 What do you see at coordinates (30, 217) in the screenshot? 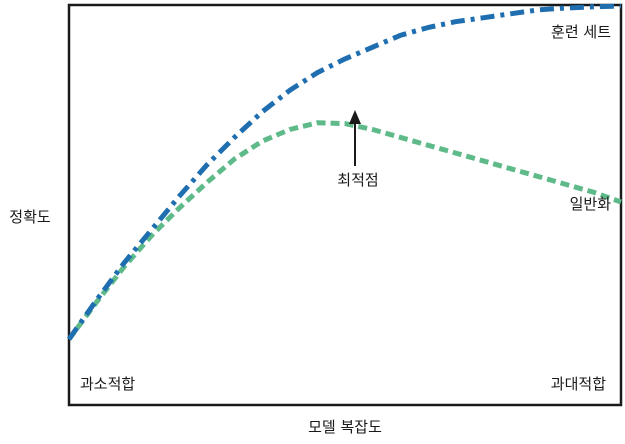
I see `y-axis-label: 정확도` at bounding box center [30, 217].